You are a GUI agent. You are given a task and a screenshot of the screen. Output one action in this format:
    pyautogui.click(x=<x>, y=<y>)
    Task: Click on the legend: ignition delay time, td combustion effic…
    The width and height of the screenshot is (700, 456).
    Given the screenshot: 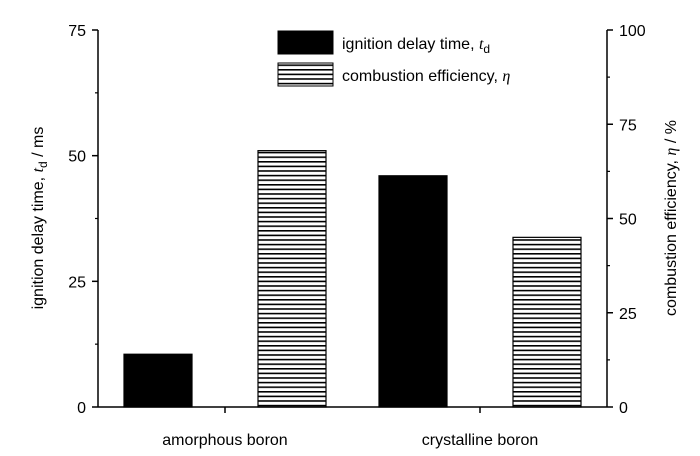 What is the action you would take?
    pyautogui.click(x=393, y=58)
    